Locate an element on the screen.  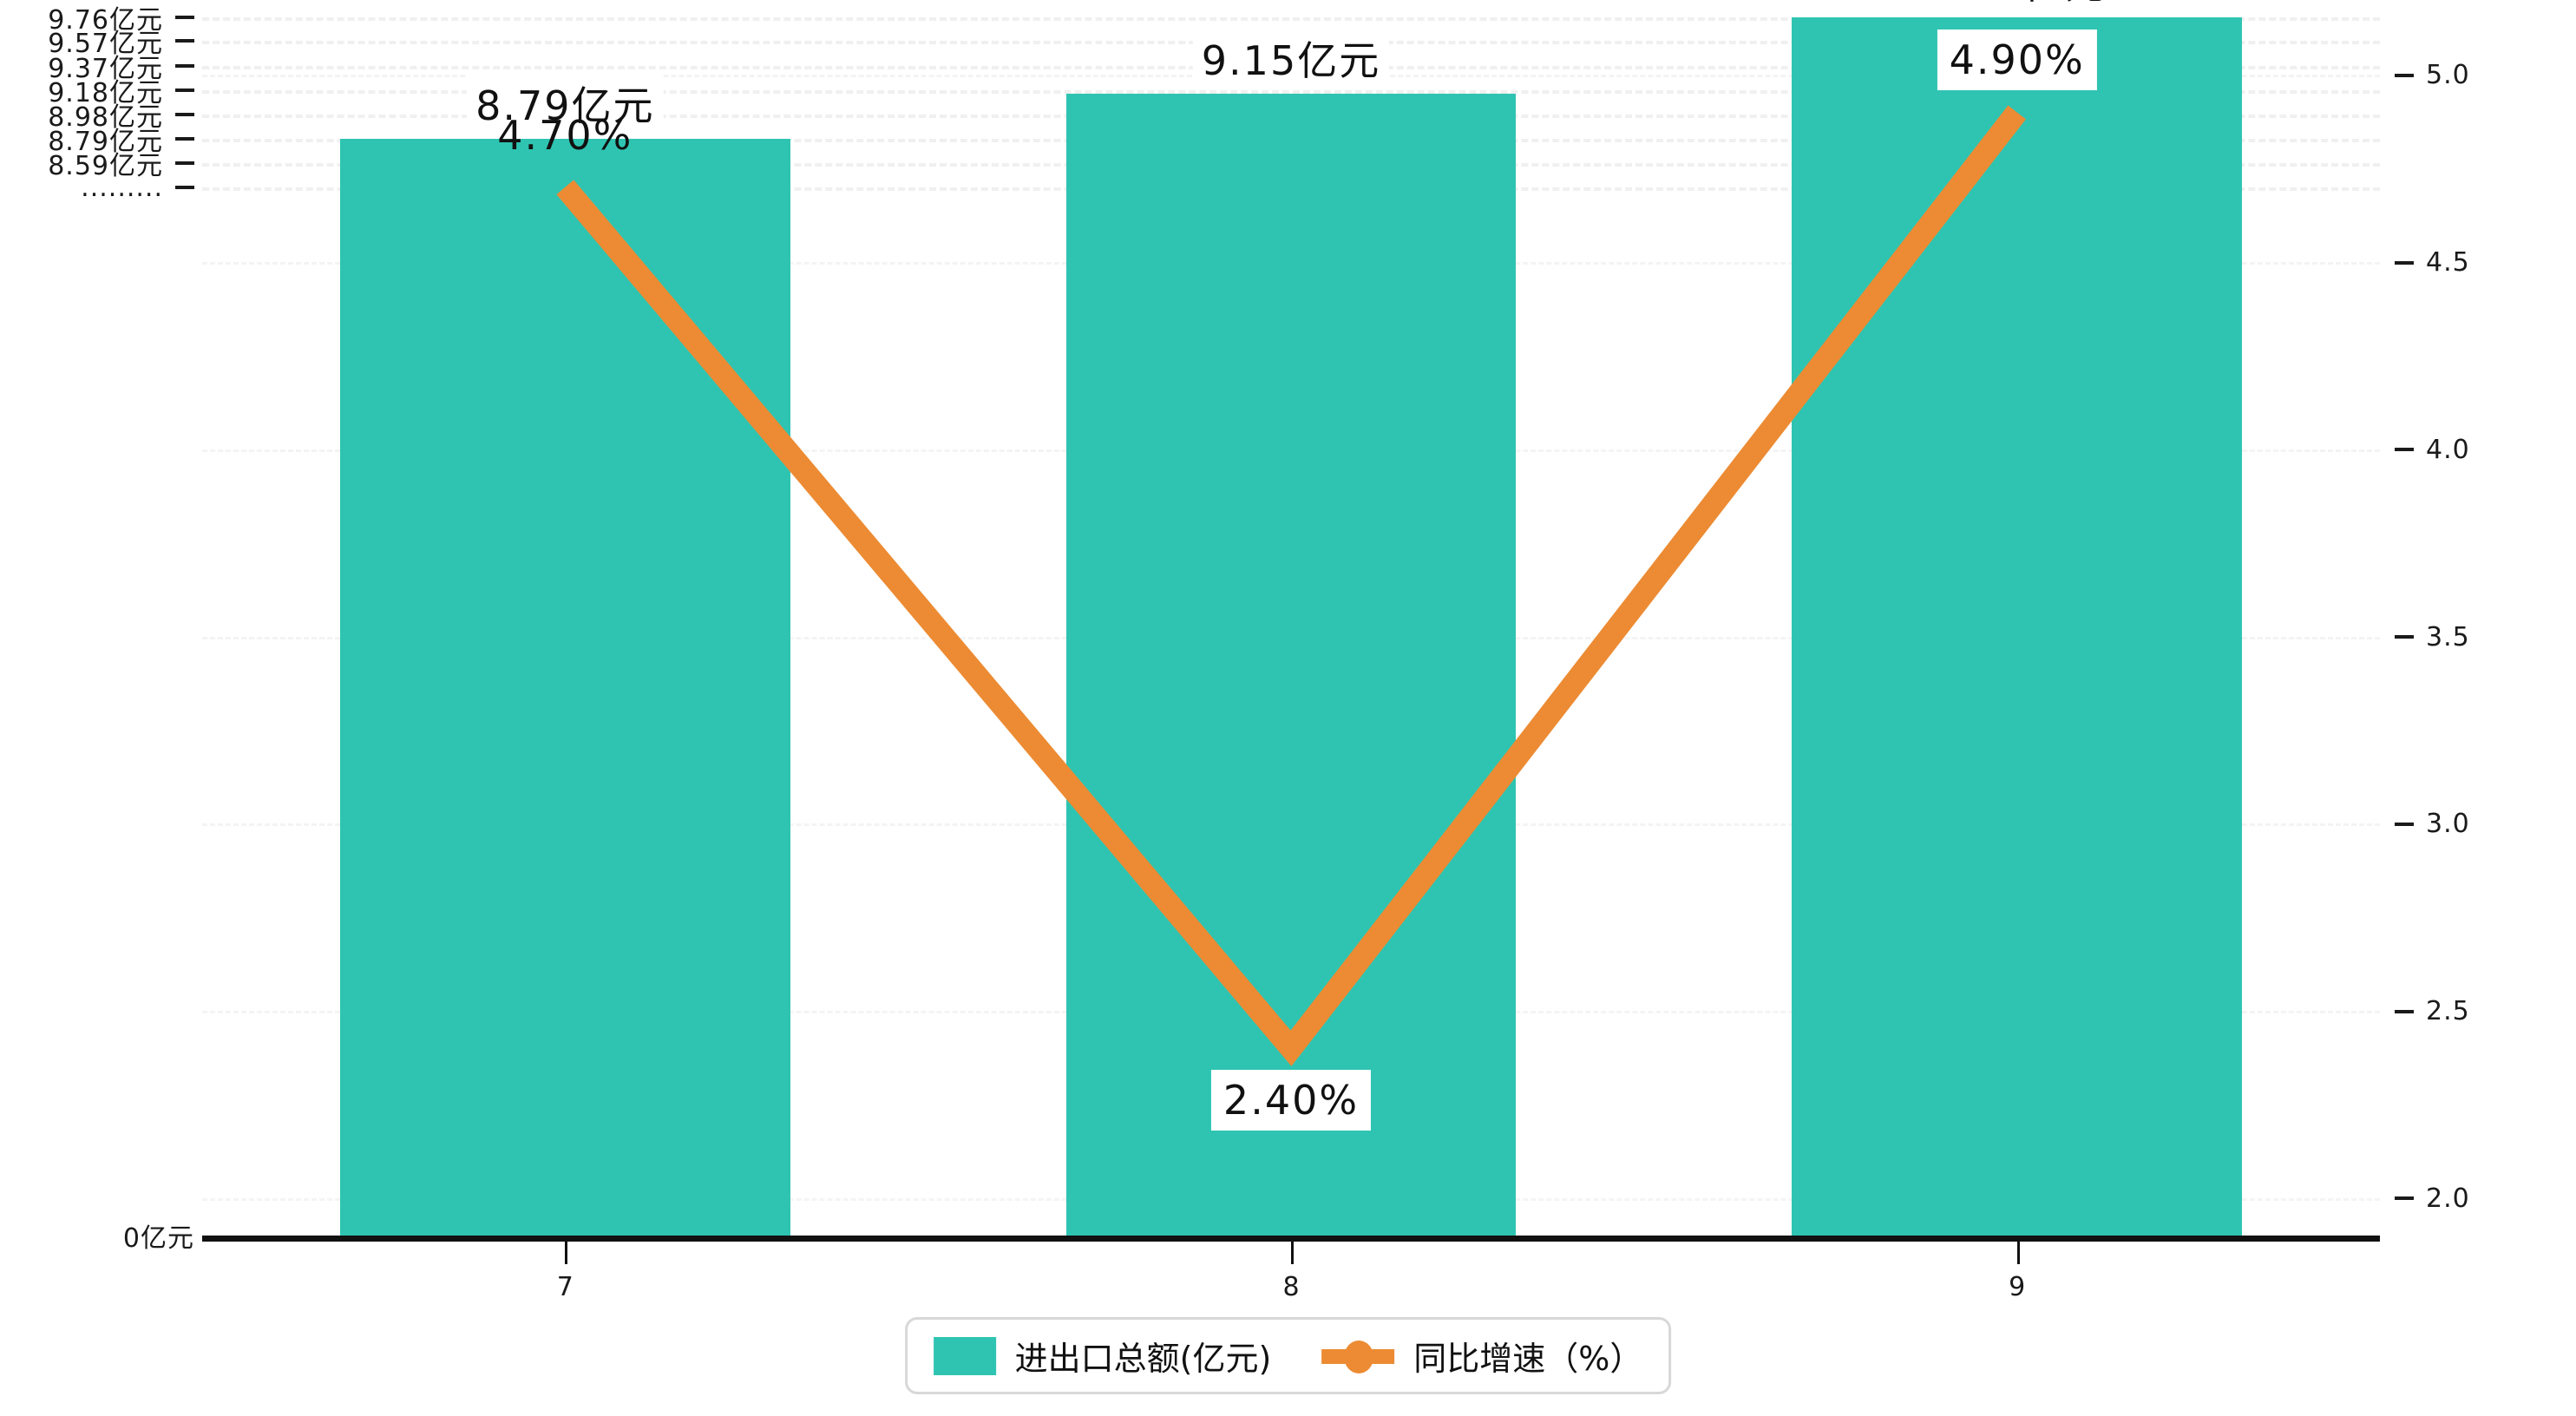
y-axis-right-tick-5: 4.5 is located at coordinates (2432, 262).